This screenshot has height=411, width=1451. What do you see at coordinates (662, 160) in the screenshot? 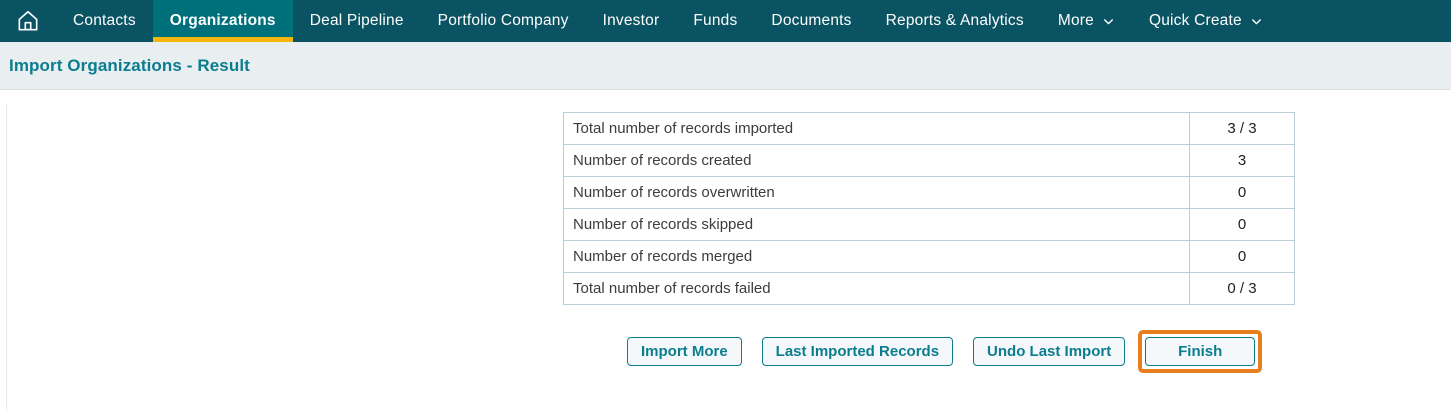
I see `table-row-label: Number of records created` at bounding box center [662, 160].